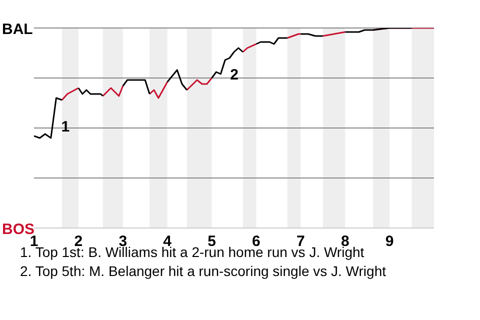  What do you see at coordinates (203, 271) in the screenshot?
I see `text: 2. Top 5th: M. Belanger hit a run-scoring single vs J. Wright` at bounding box center [203, 271].